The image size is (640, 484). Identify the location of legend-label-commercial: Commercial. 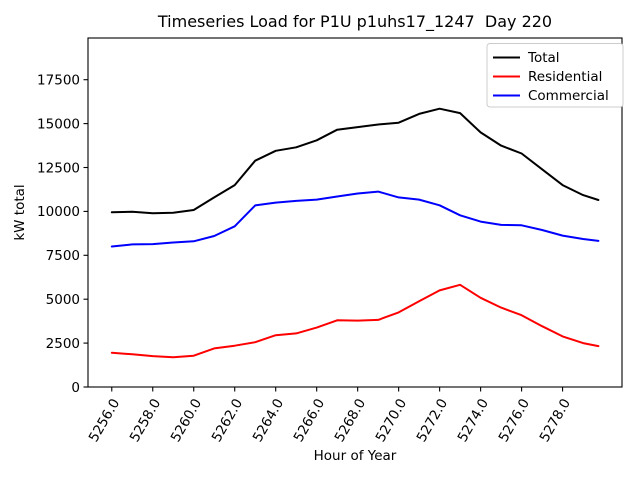
(568, 96).